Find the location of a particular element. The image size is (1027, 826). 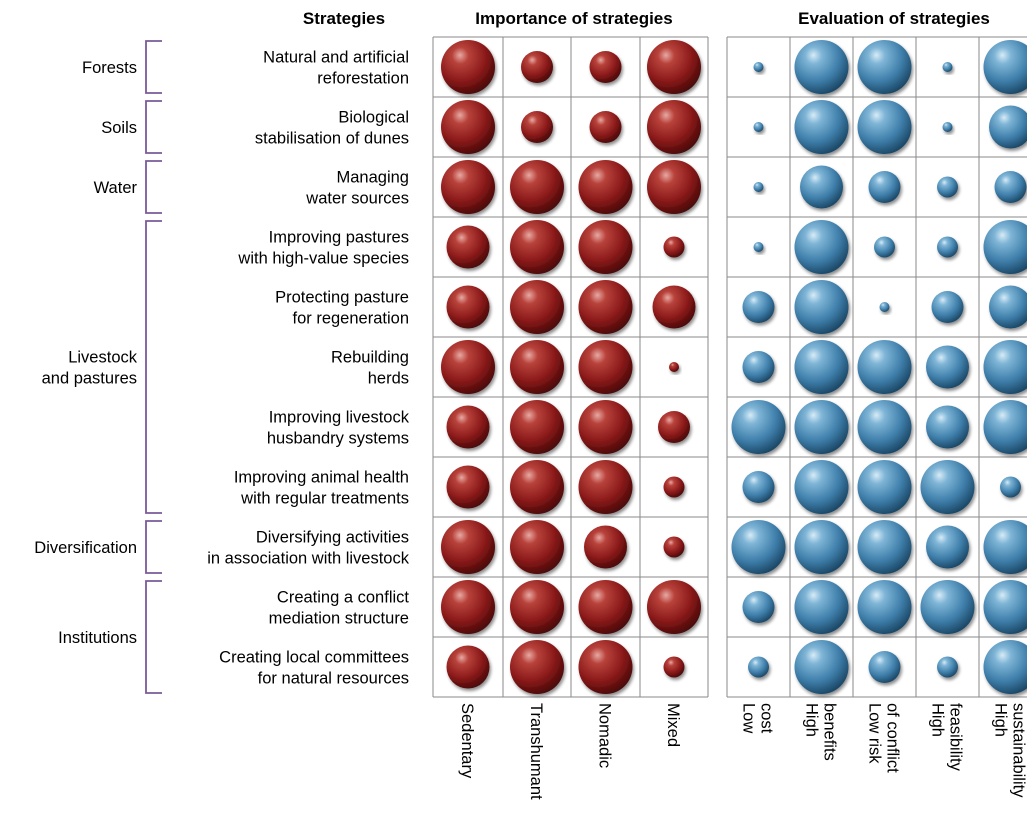

evaluation-bubble-10-low-cost is located at coordinates (759, 607).